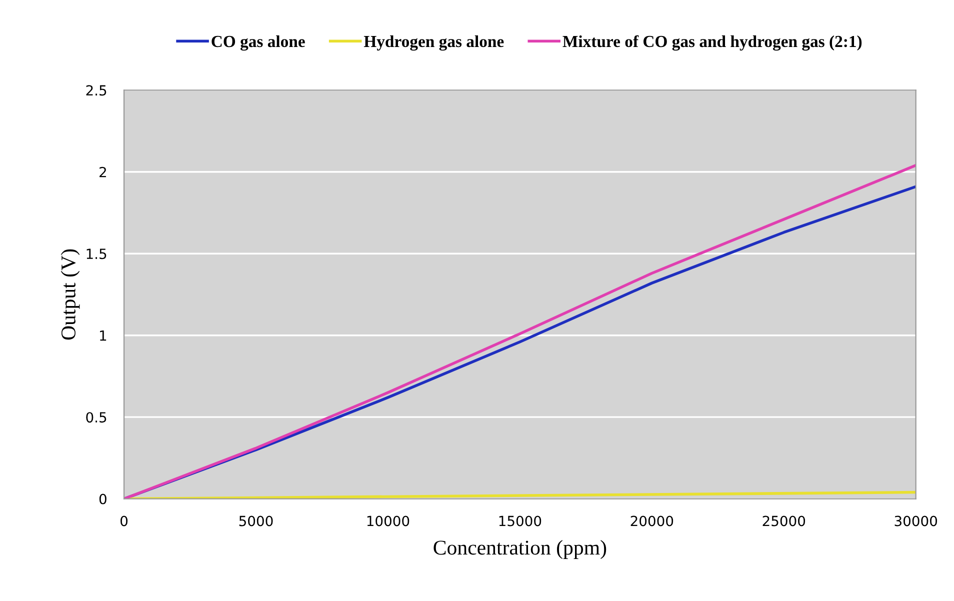 The width and height of the screenshot is (954, 601). What do you see at coordinates (70, 294) in the screenshot?
I see `y-axis-title: Output (V)` at bounding box center [70, 294].